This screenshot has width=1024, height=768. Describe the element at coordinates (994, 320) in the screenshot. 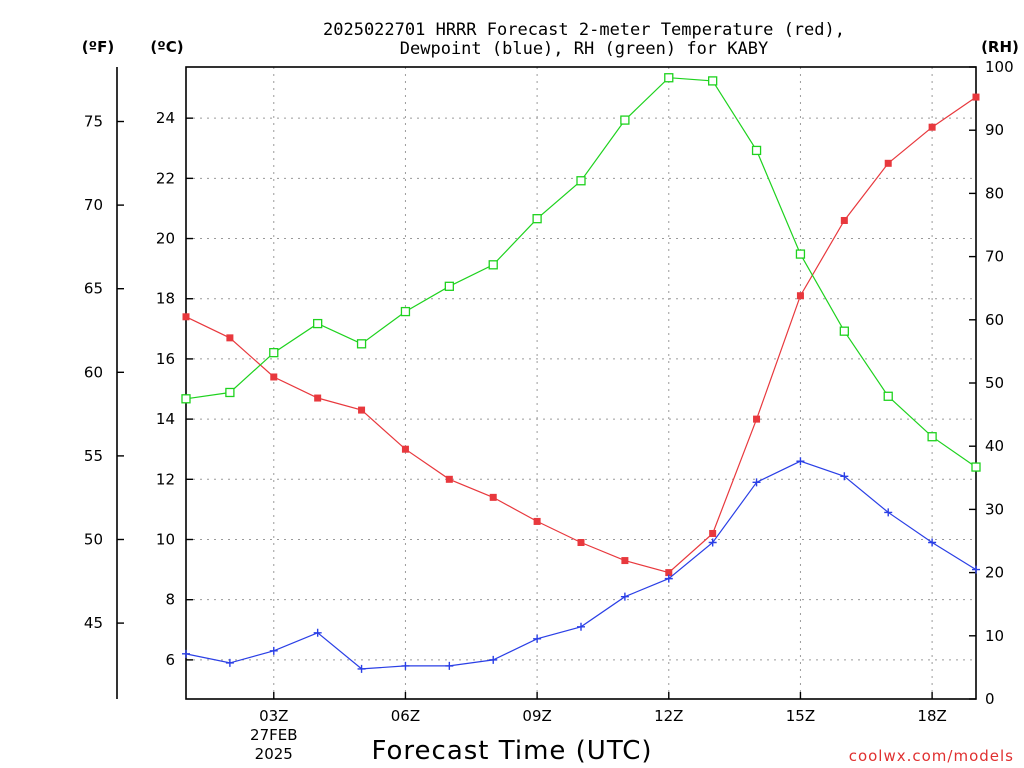

I see `rh-tick-label: 60` at that location.